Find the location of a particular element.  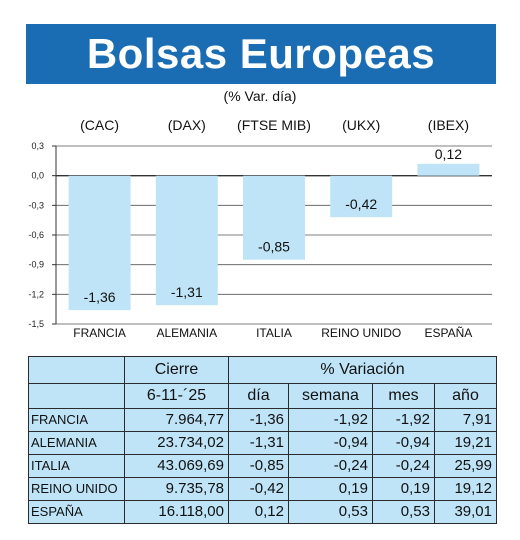

y-tick-label: -0,9 is located at coordinates (36, 265).